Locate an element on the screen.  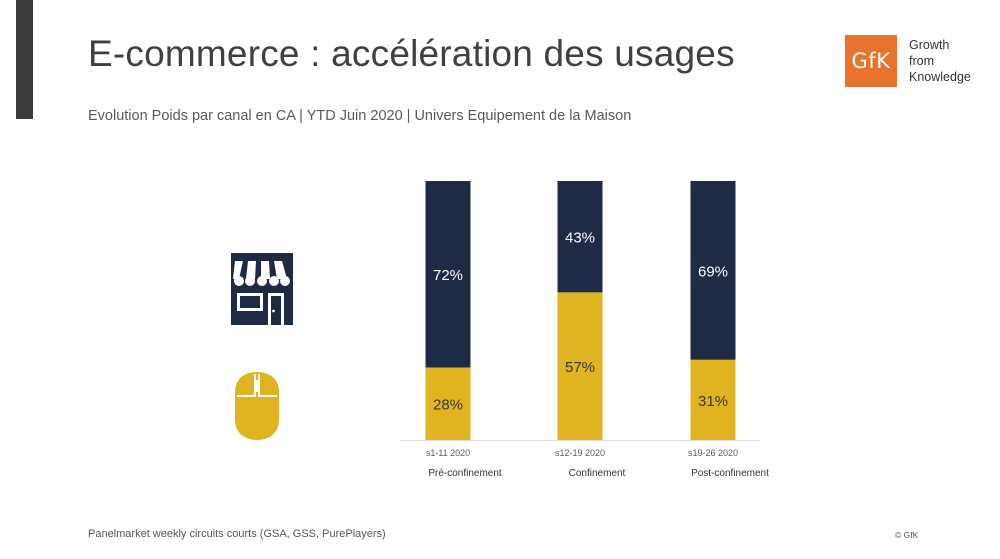
data-label: 43% is located at coordinates (580, 238).